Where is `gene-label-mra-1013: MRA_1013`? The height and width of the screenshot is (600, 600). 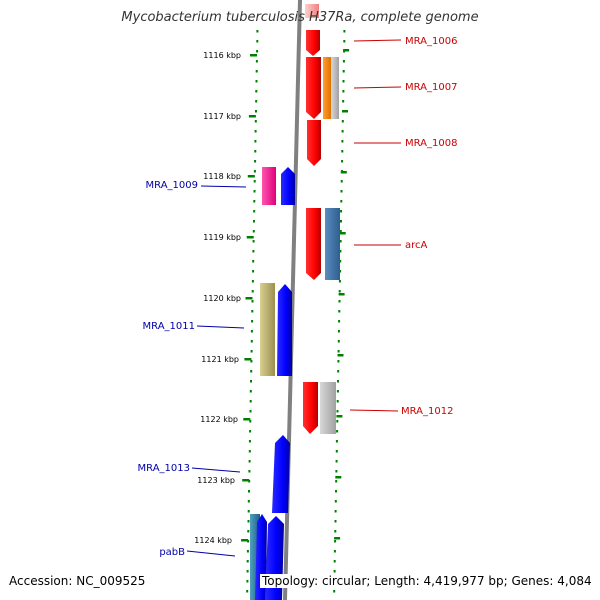
gene-label-mra-1013: MRA_1013 is located at coordinates (164, 468).